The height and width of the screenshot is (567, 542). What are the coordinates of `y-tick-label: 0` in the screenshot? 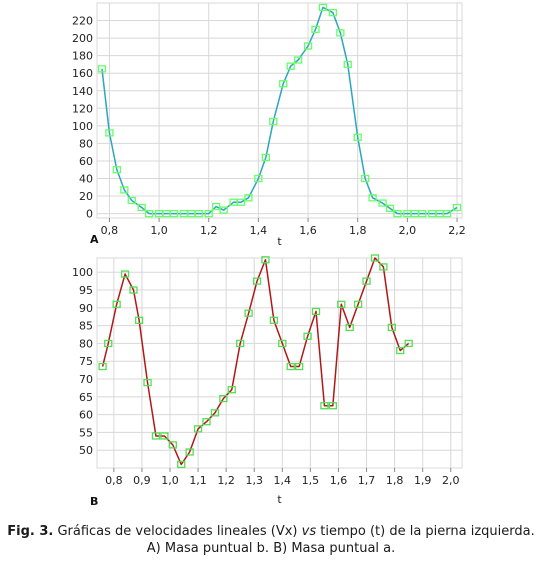 It's located at (89, 214).